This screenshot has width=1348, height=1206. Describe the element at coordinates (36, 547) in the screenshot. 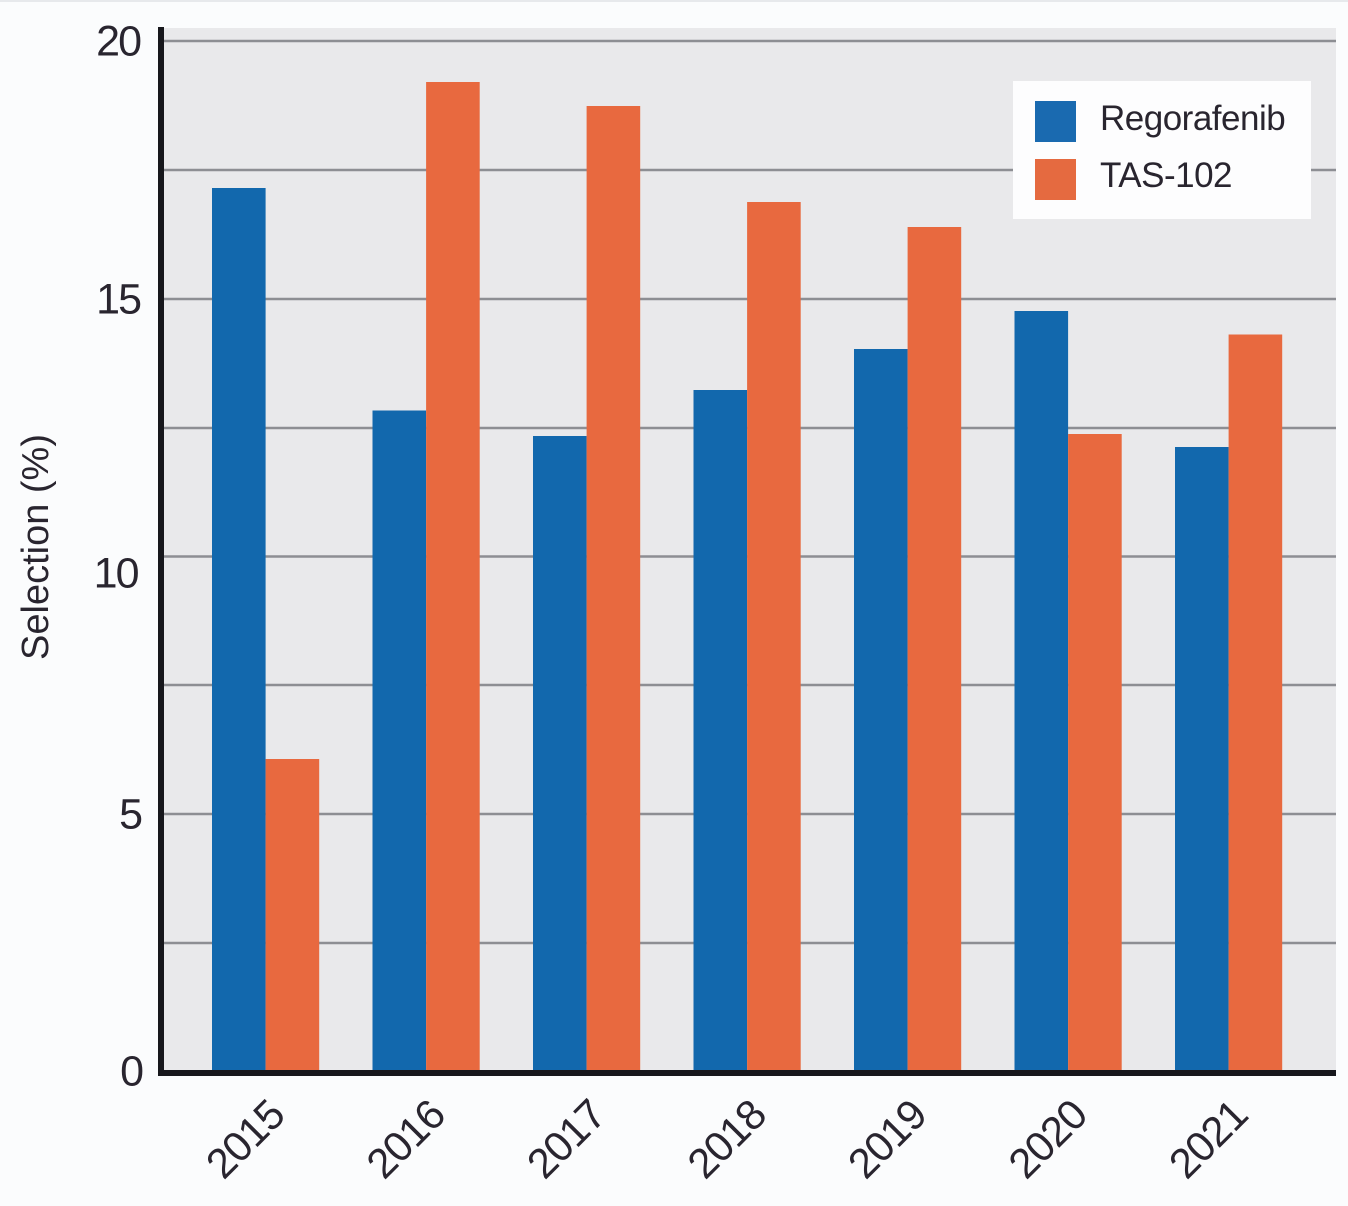

I see `svg-text: Selection (%)` at that location.